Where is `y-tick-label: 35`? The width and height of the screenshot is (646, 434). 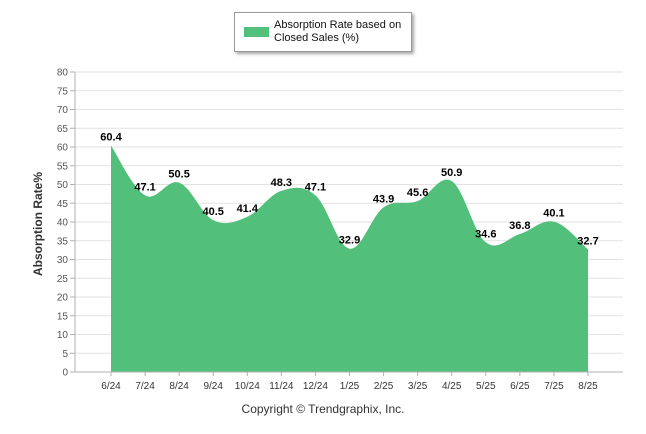 y-tick-label: 35 is located at coordinates (63, 241).